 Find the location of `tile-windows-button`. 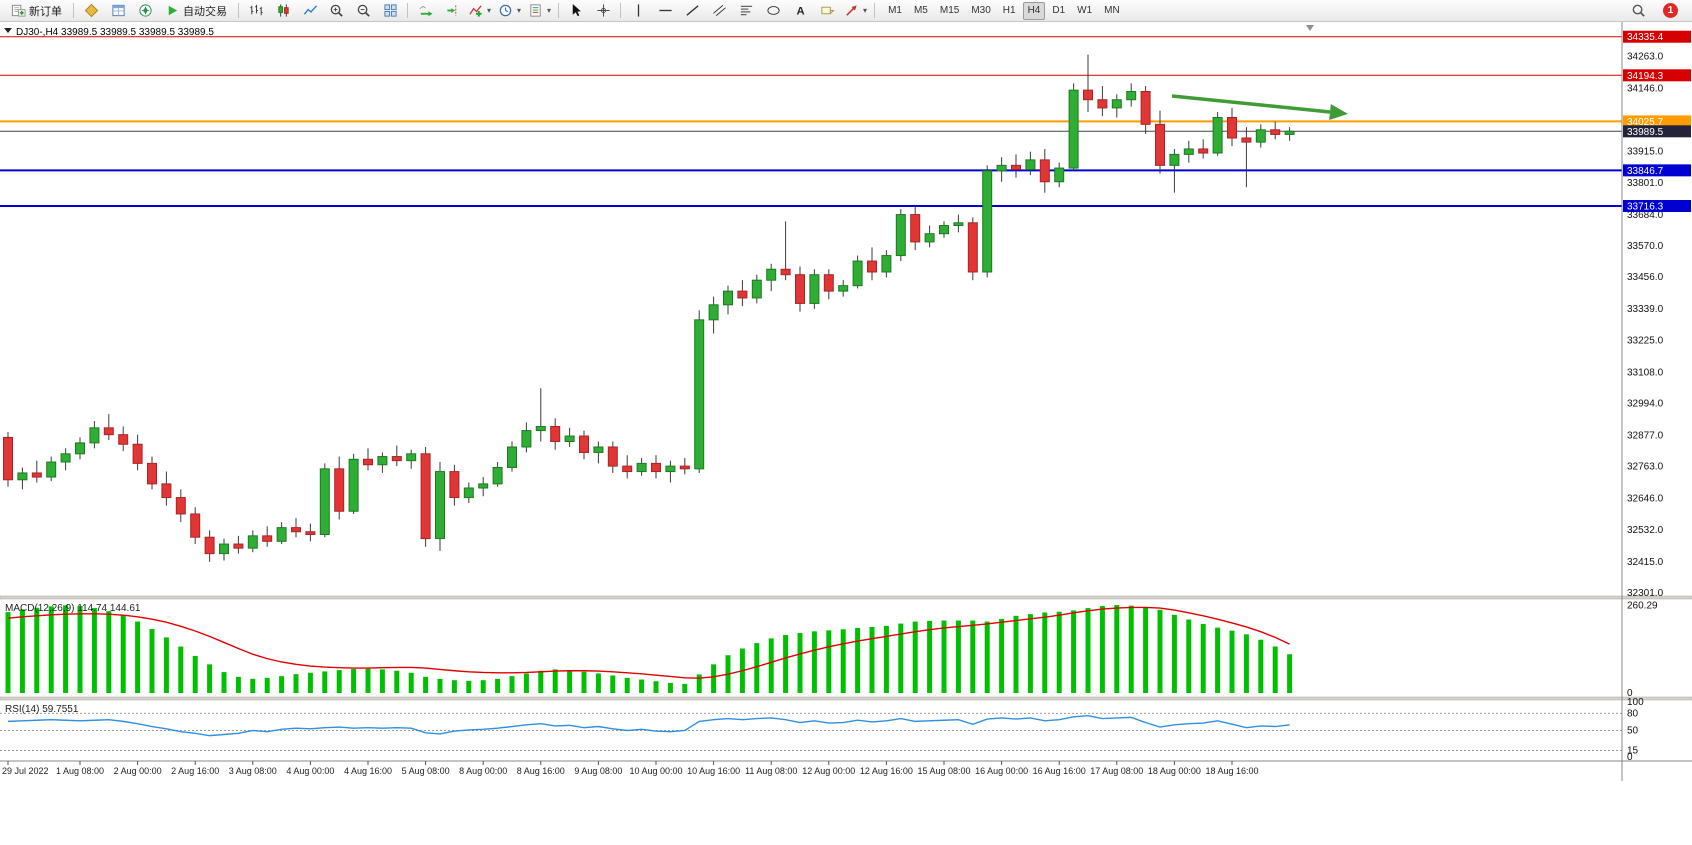

tile-windows-button is located at coordinates (390, 11).